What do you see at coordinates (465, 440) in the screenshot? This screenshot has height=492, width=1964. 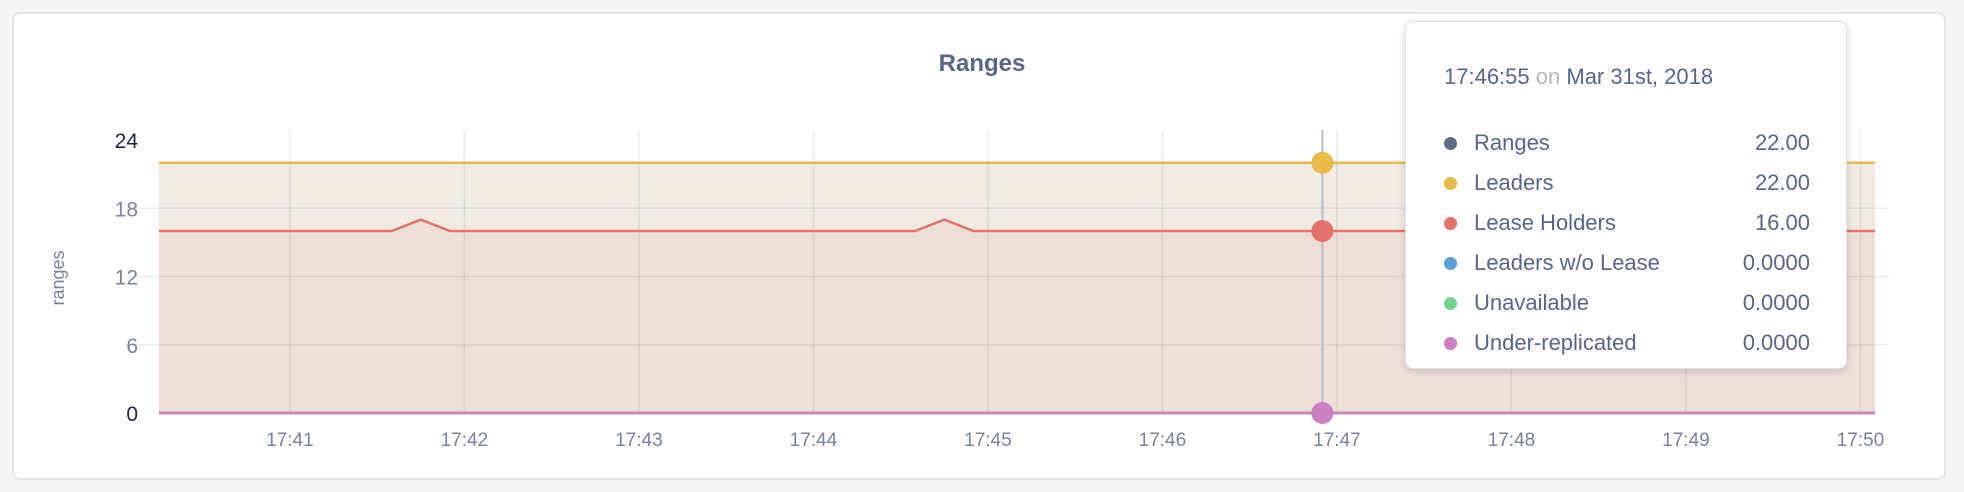 I see `x-tick-label: 17:42` at bounding box center [465, 440].